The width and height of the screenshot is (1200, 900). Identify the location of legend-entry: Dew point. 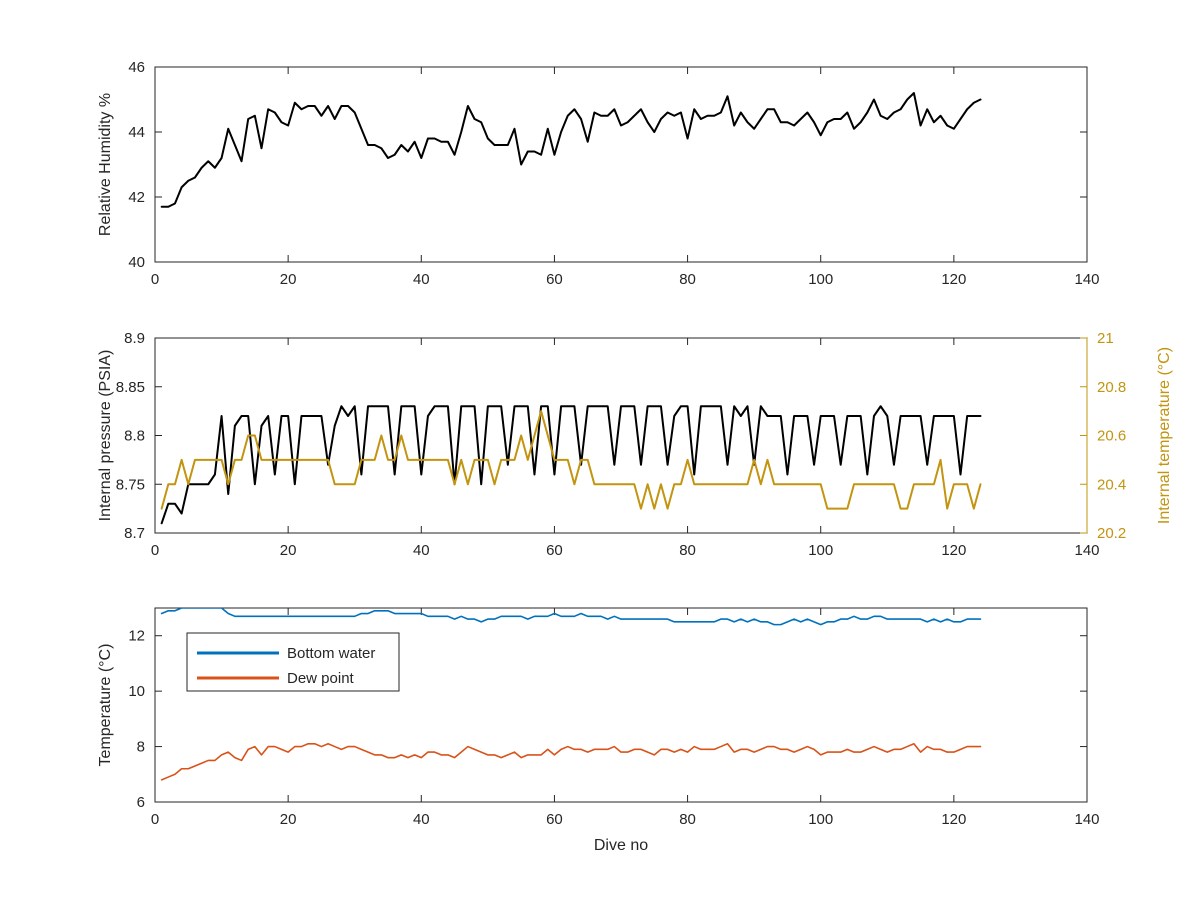
(321, 678).